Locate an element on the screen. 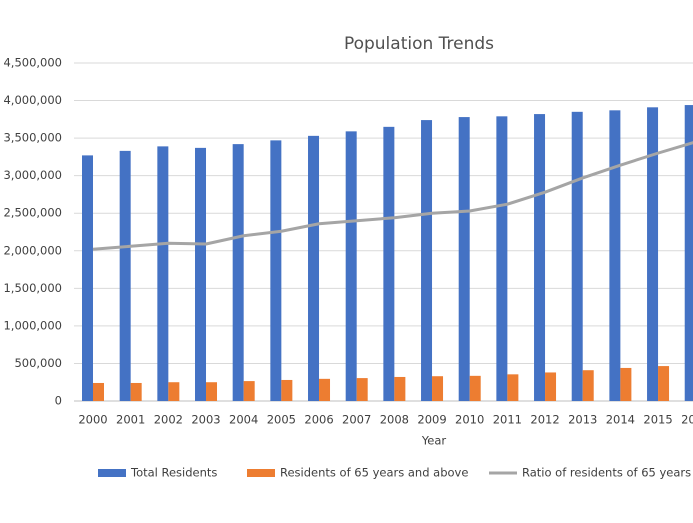 Image resolution: width=693 pixels, height=523 pixels. x-tick-label: 2013 is located at coordinates (582, 420).